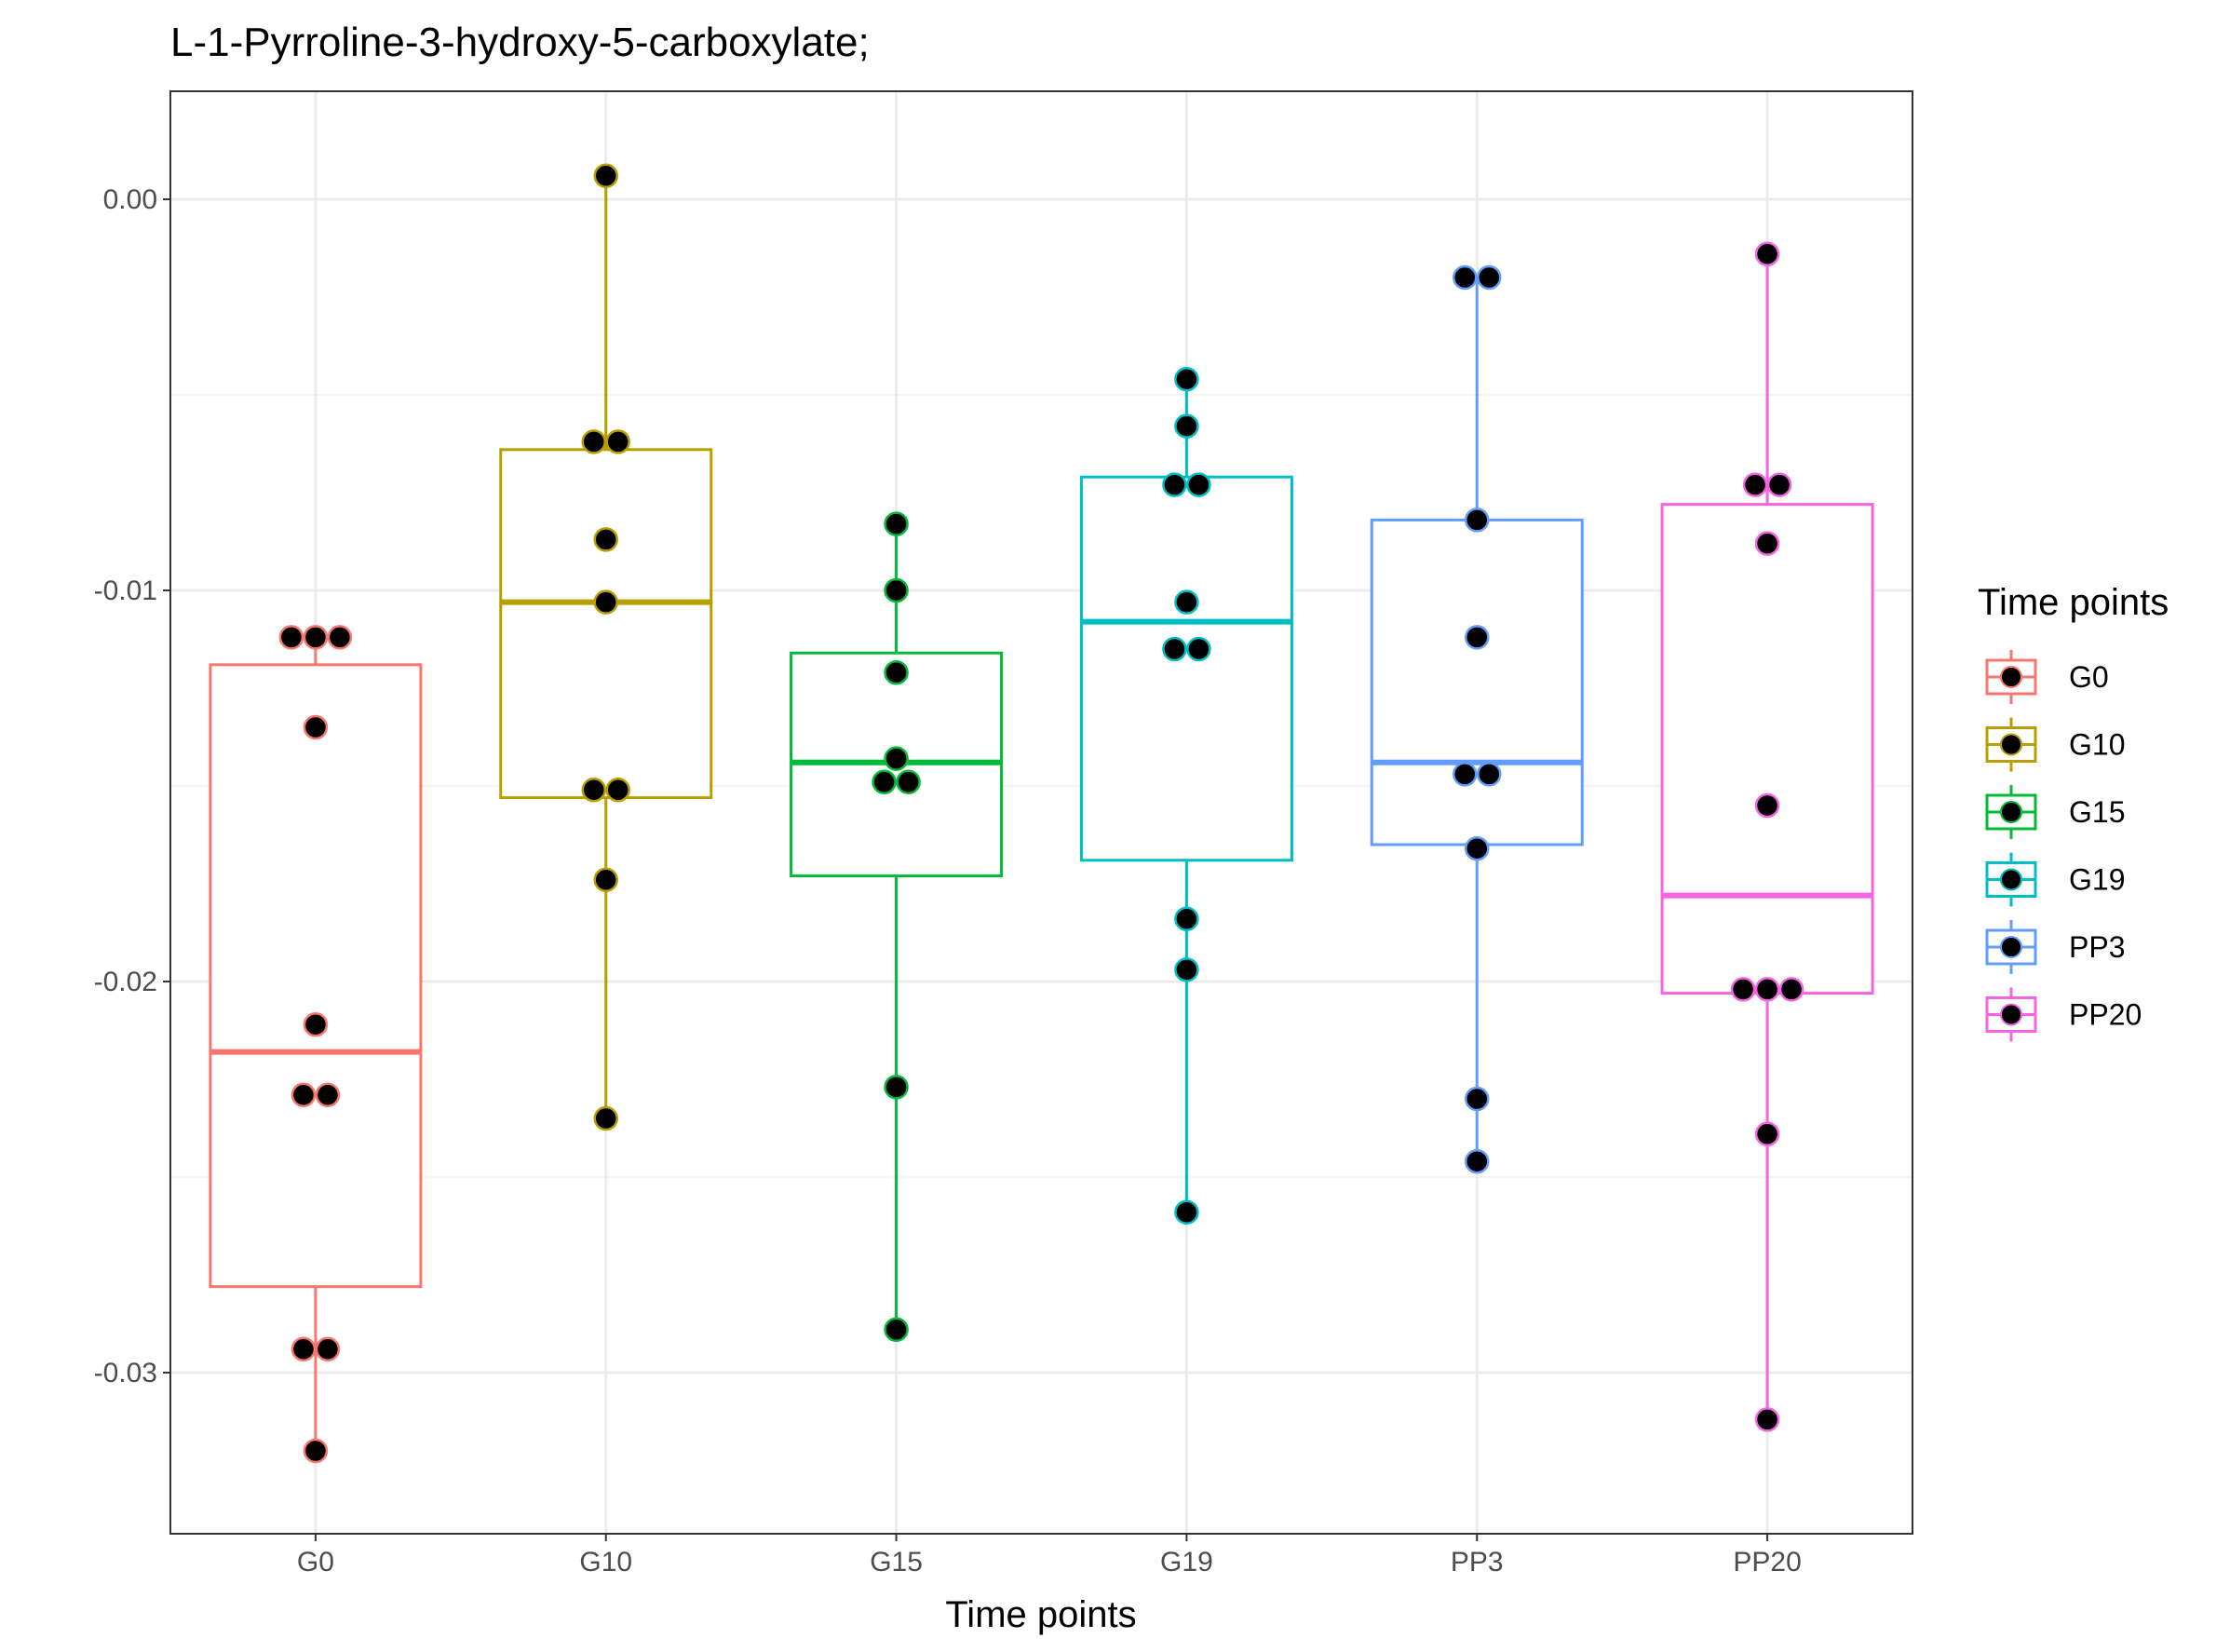  I want to click on legend-label: G19, so click(2097, 880).